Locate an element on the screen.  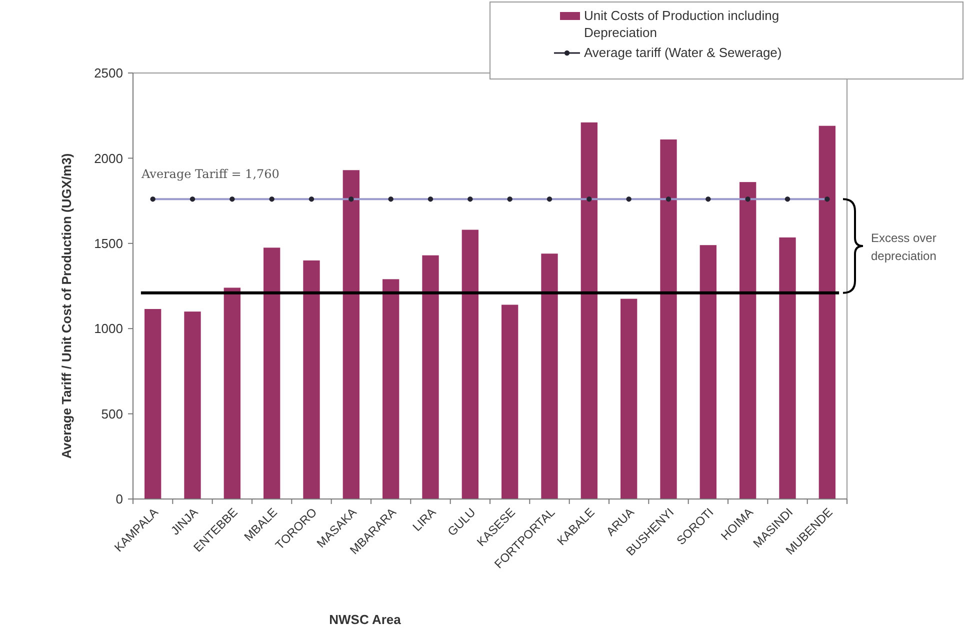
y-tick-label: 1500 is located at coordinates (108, 243).